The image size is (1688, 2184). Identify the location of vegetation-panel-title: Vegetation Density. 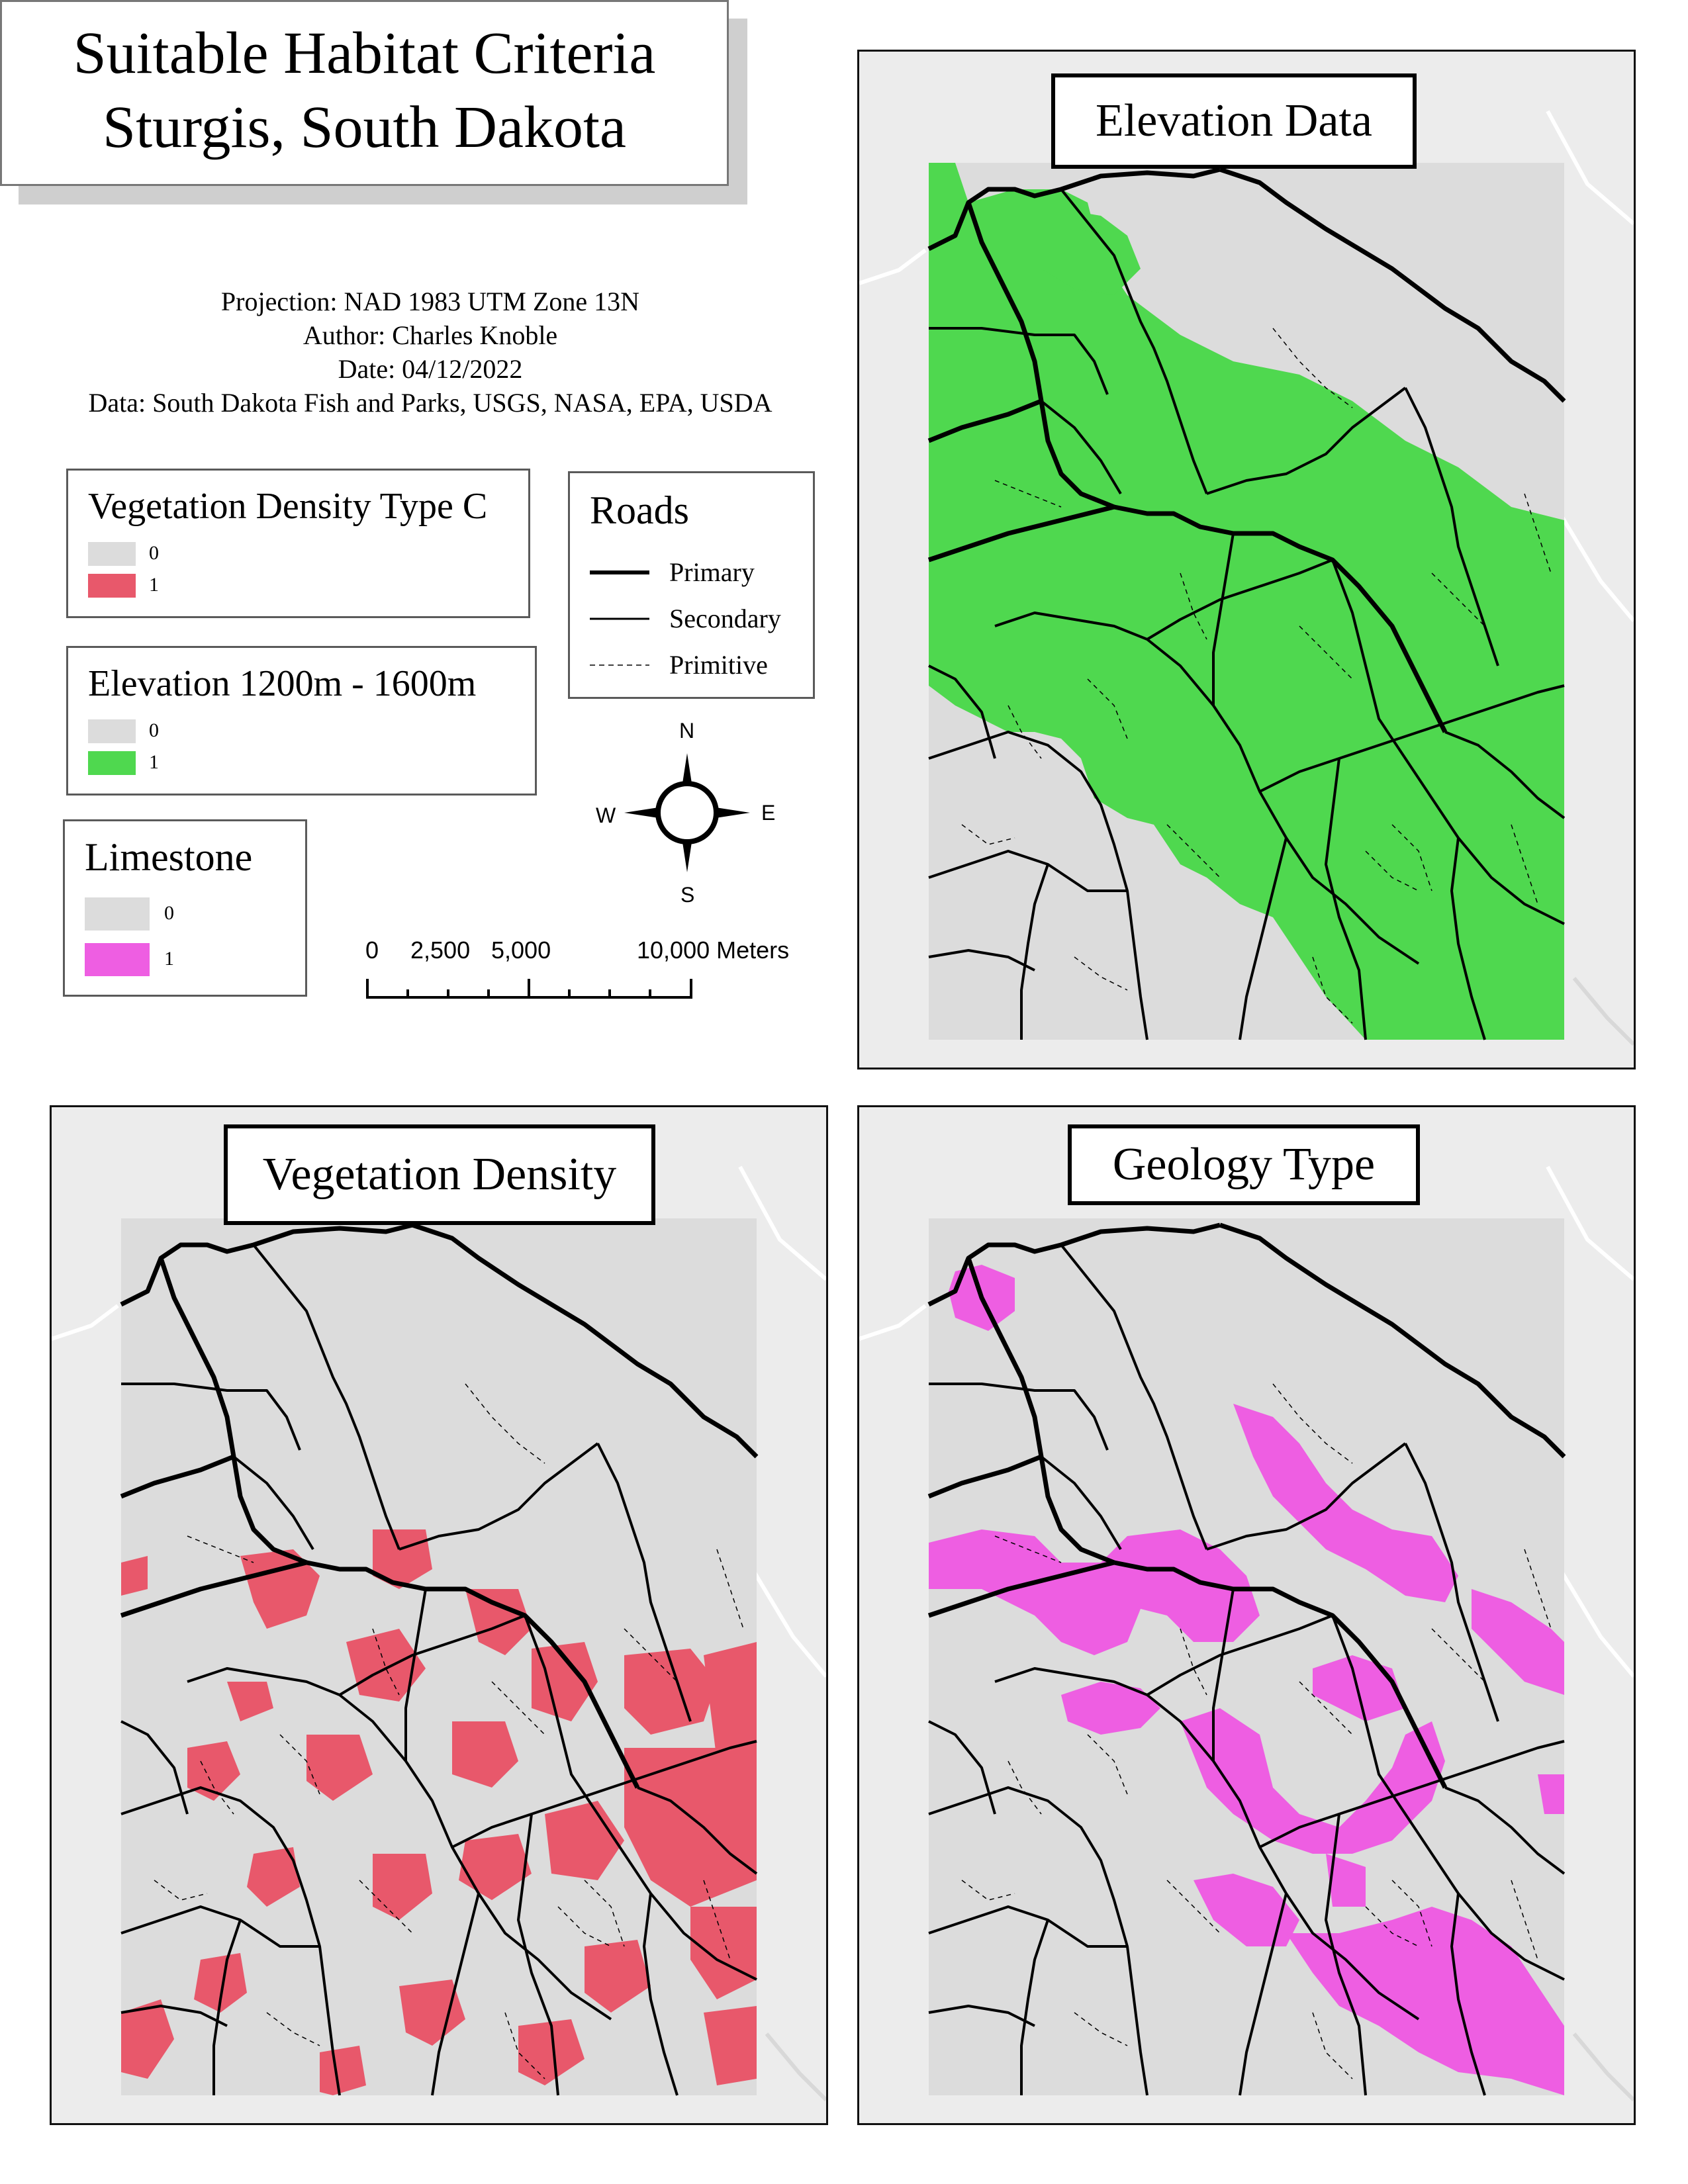
(439, 1174).